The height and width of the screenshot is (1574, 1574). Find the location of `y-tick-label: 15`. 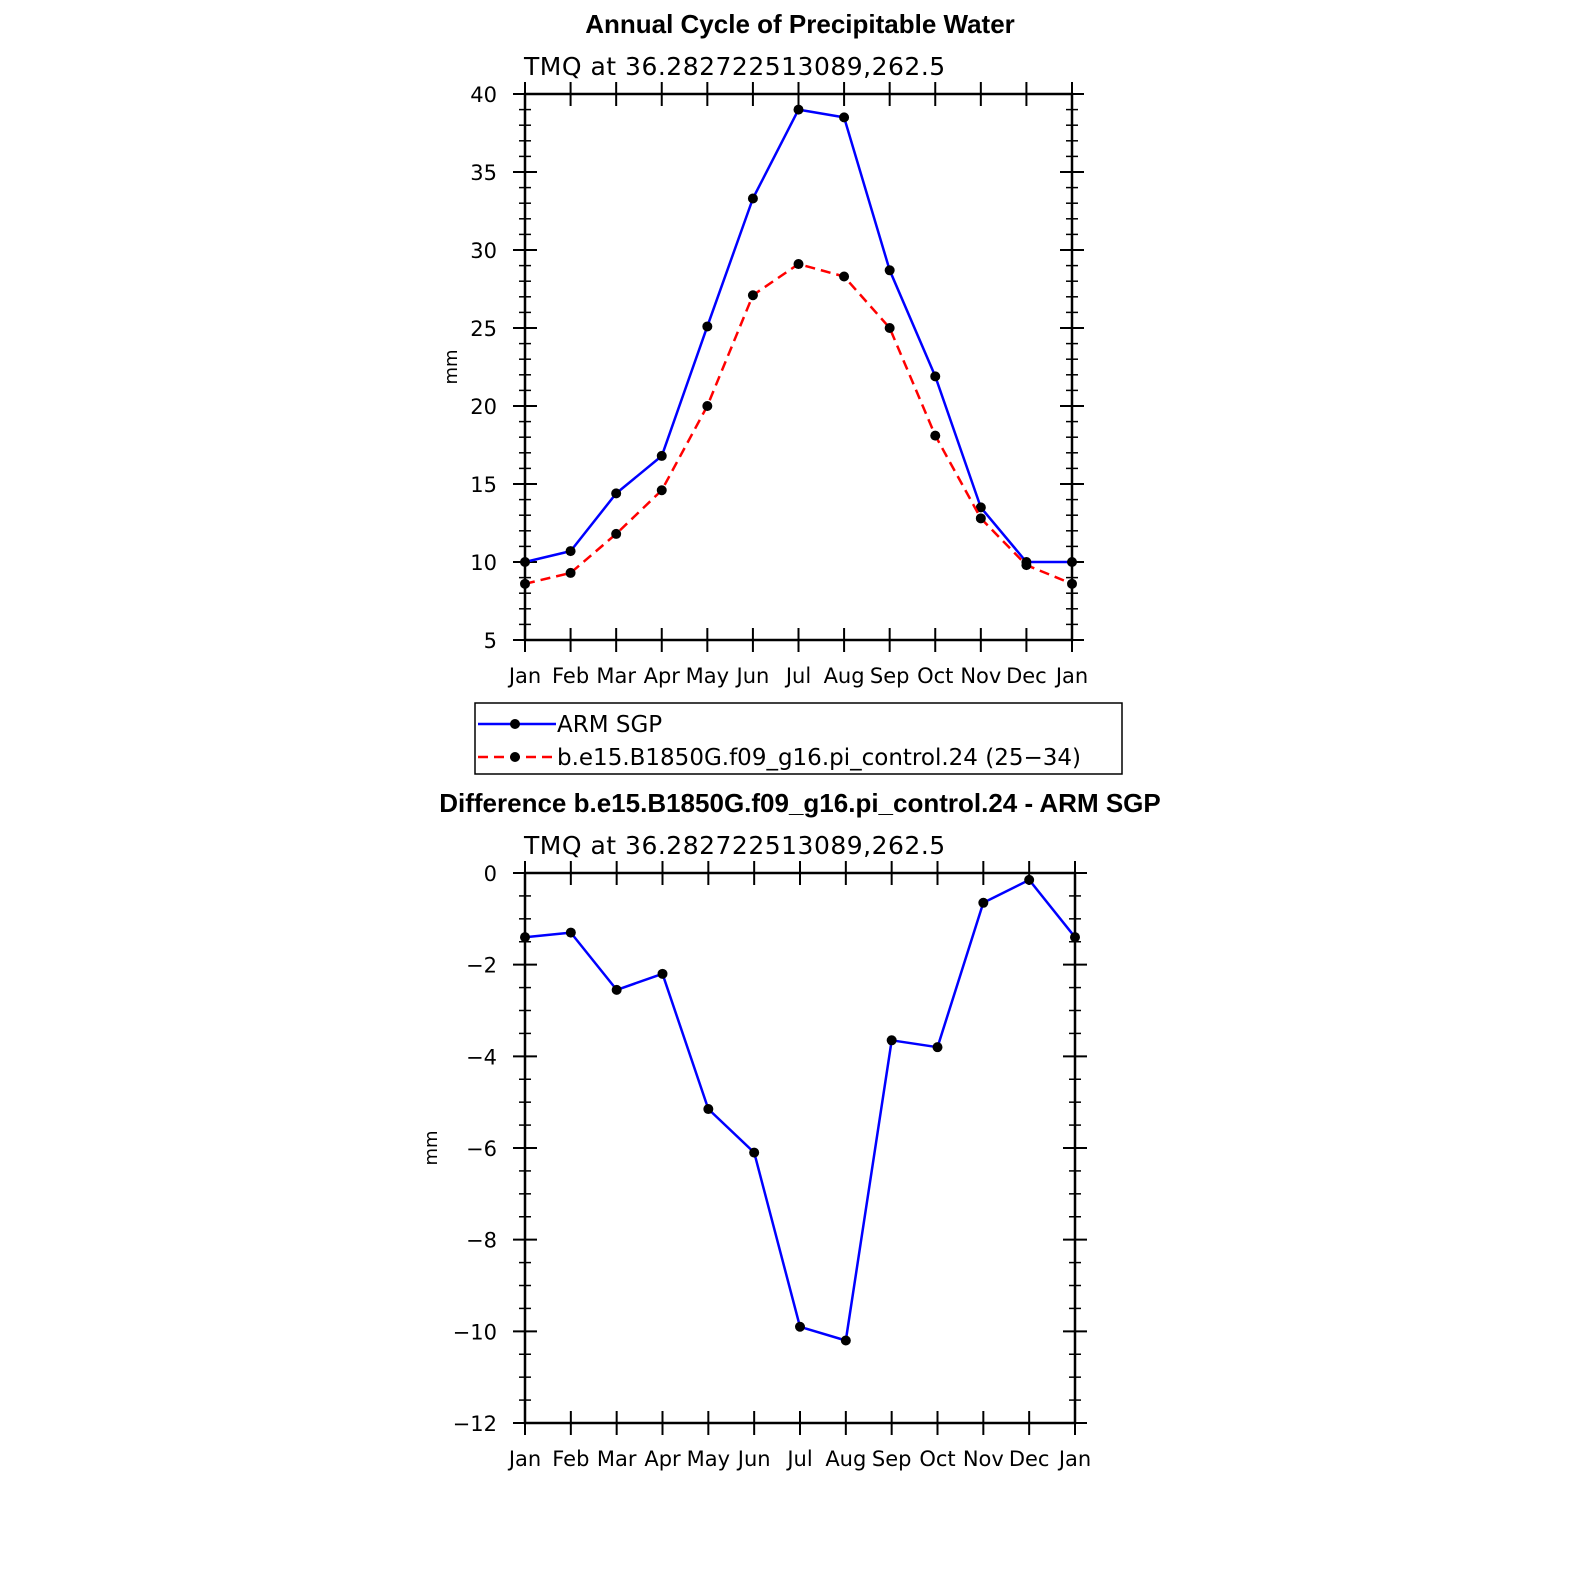

y-tick-label: 15 is located at coordinates (483, 485).